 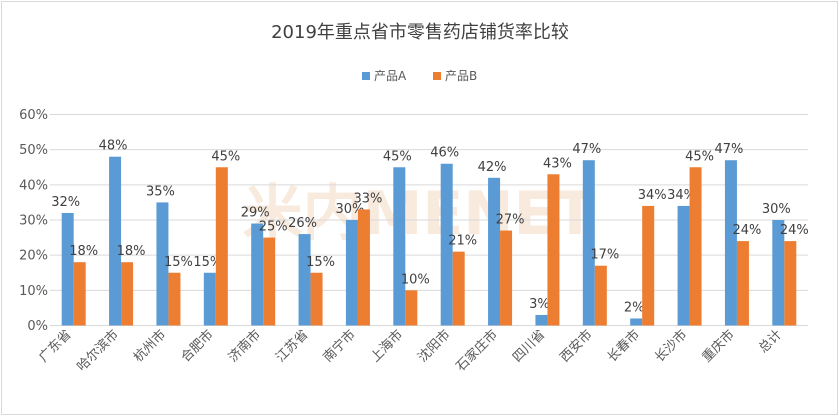 I want to click on chart-title: 2019年重点省市零售药店铺货率比较, so click(x=420, y=32).